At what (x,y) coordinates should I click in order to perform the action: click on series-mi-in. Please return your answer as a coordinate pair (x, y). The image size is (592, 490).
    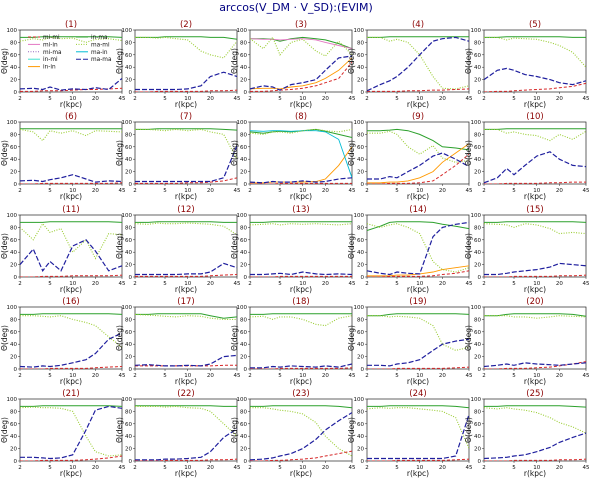
    Looking at the image, I should click on (301, 44).